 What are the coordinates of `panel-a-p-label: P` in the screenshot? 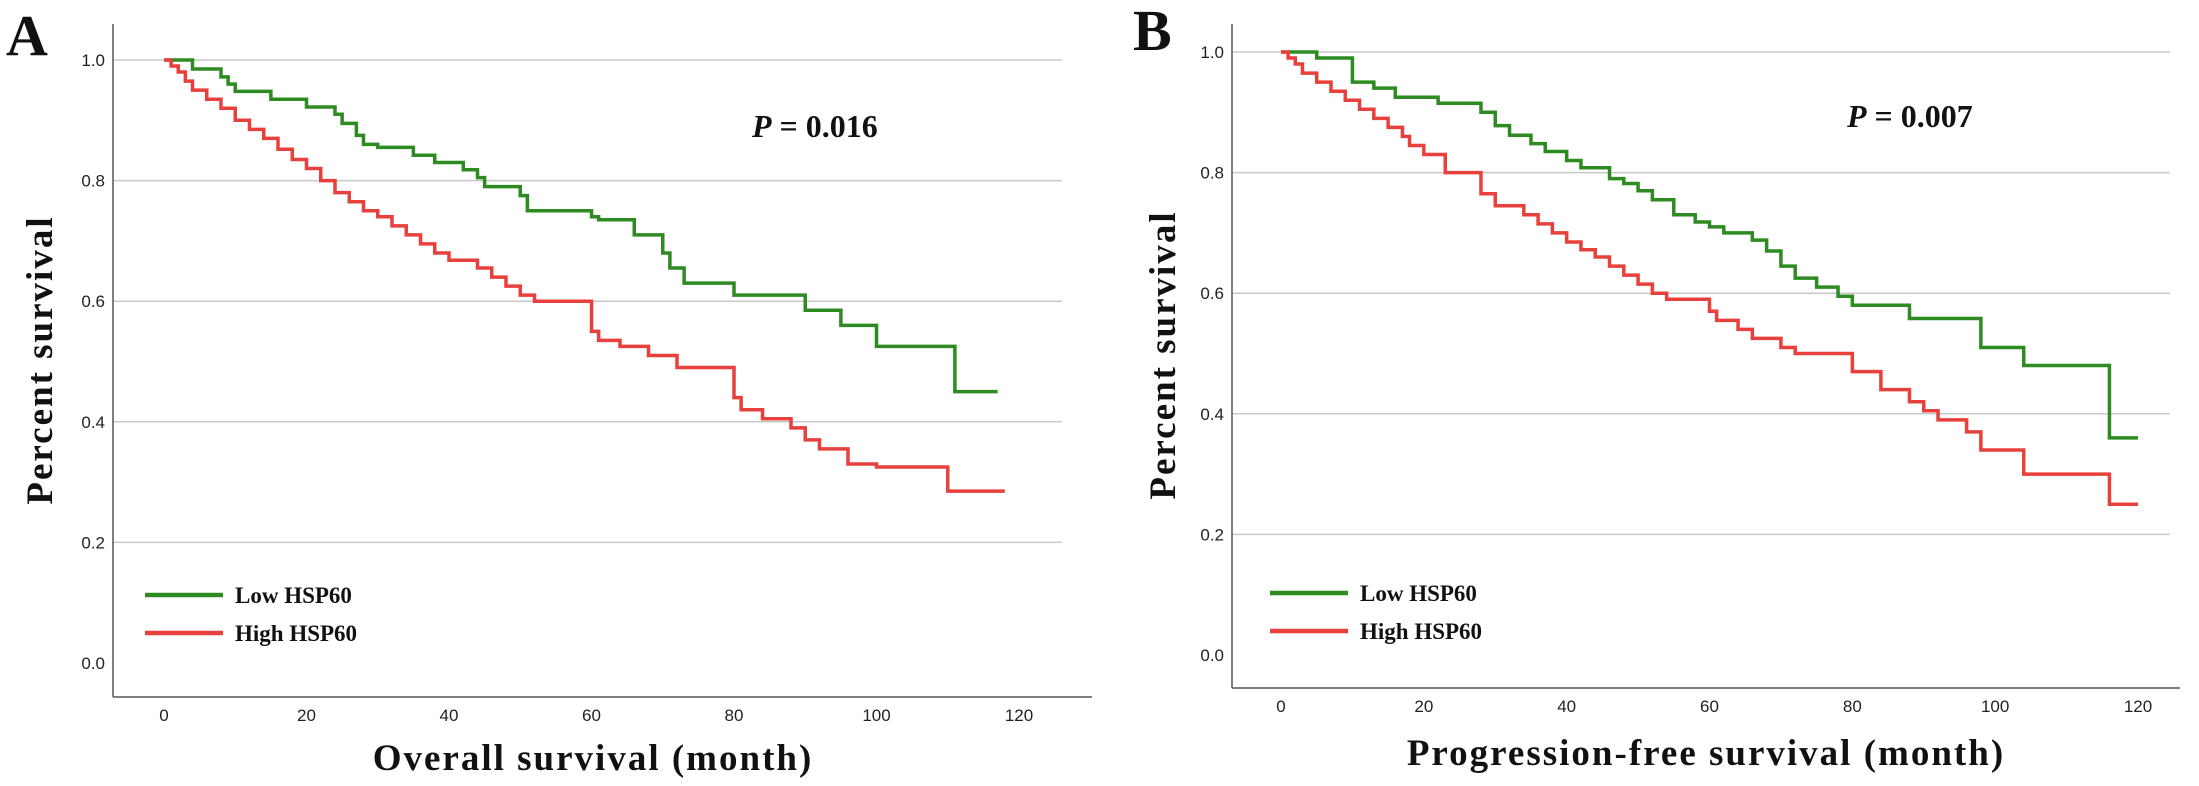 It's located at (761, 126).